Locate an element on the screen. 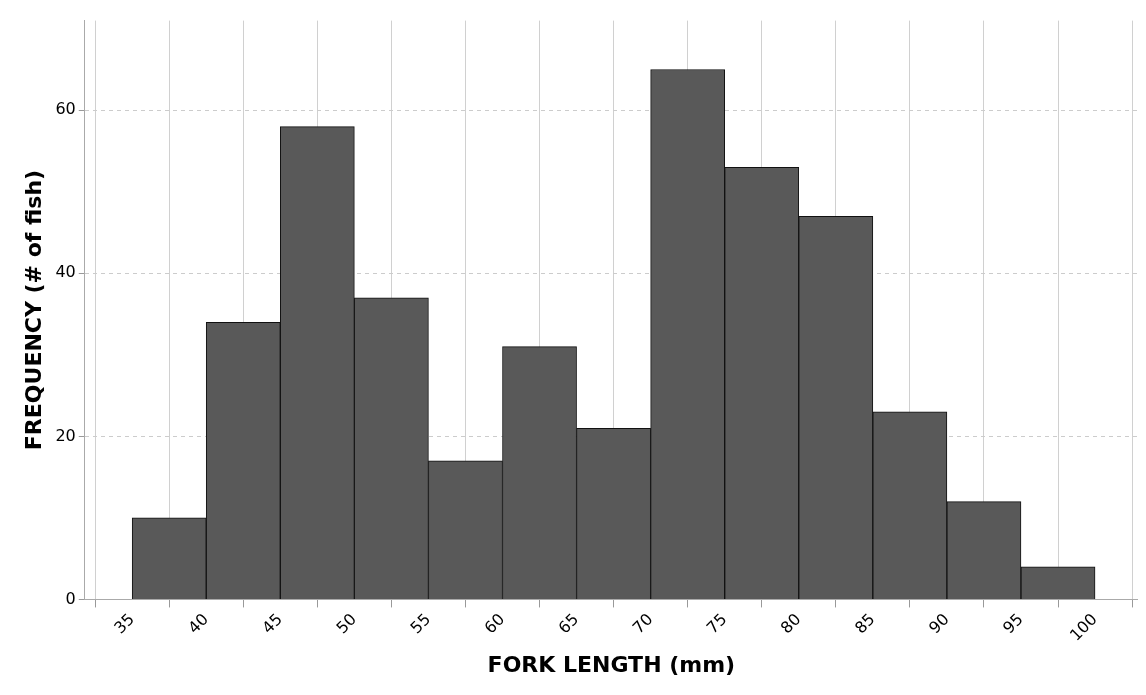 The height and width of the screenshot is (695, 1146). x-tick-label: 85 is located at coordinates (864, 623).